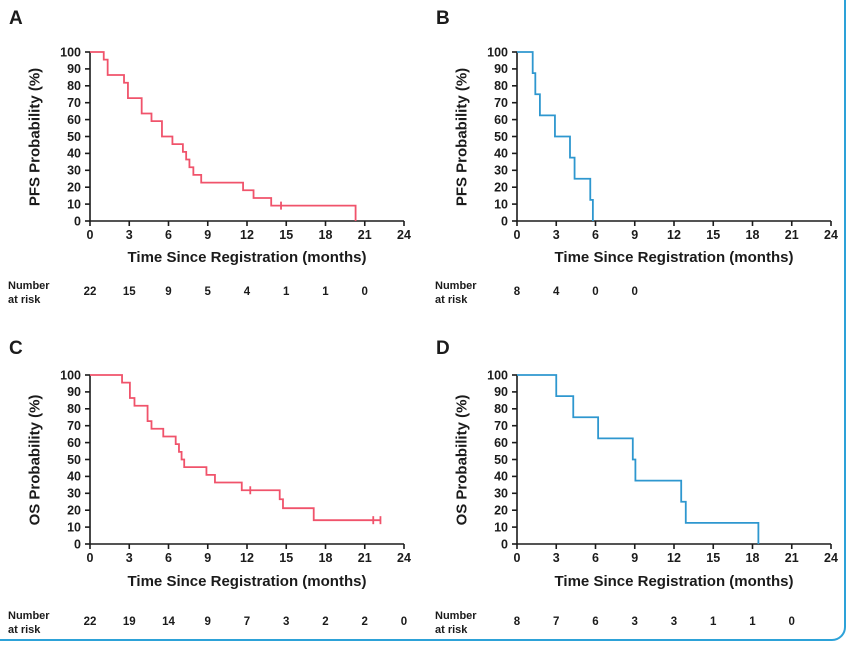 This screenshot has height=647, width=853. What do you see at coordinates (213, 624) in the screenshot?
I see `risk-count-row: 22 19 14 9 7 3 2 2 0` at bounding box center [213, 624].